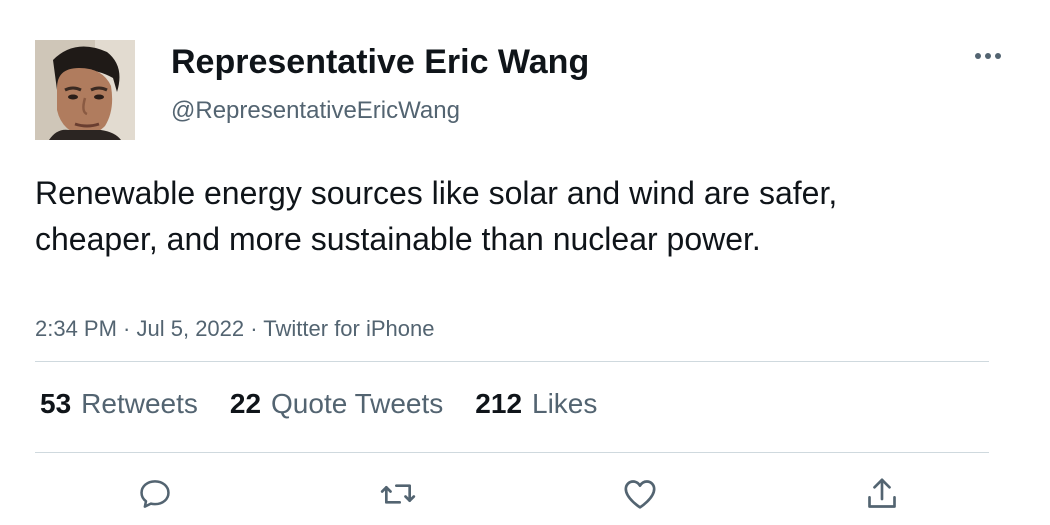  Describe the element at coordinates (56, 403) in the screenshot. I see `retweets-count: 53` at that location.